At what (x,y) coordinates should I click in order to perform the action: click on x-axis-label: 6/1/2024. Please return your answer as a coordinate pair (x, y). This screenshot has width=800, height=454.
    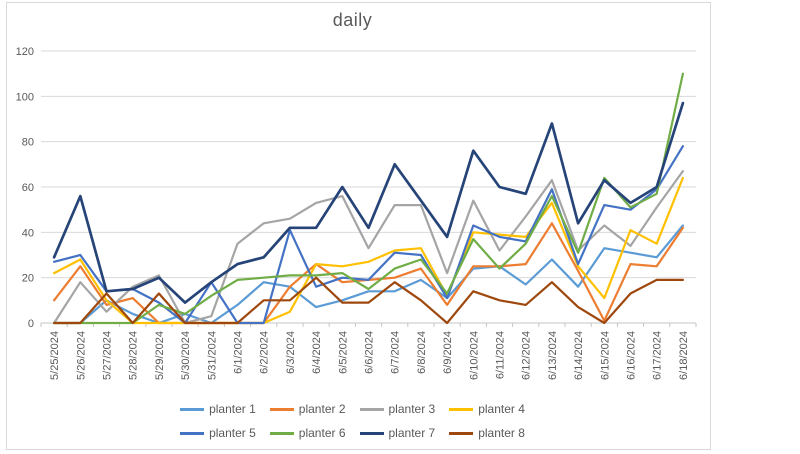
    Looking at the image, I should click on (239, 352).